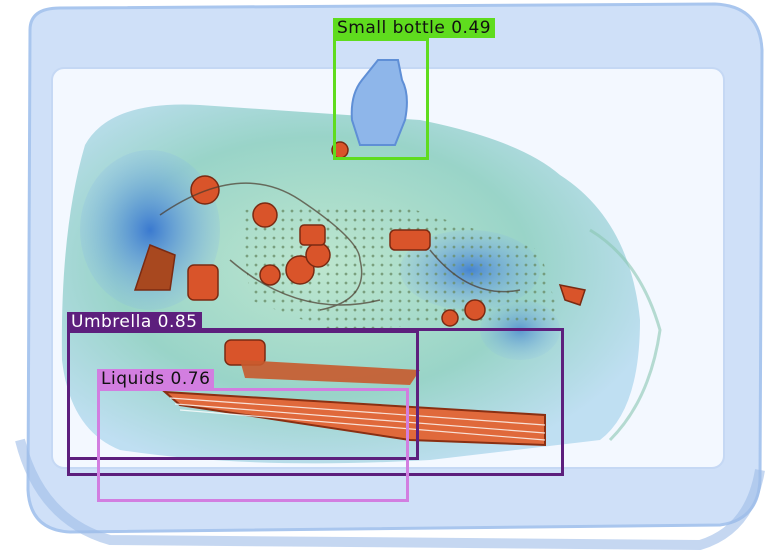  I want to click on detection-box-small-bottle, so click(381, 99).